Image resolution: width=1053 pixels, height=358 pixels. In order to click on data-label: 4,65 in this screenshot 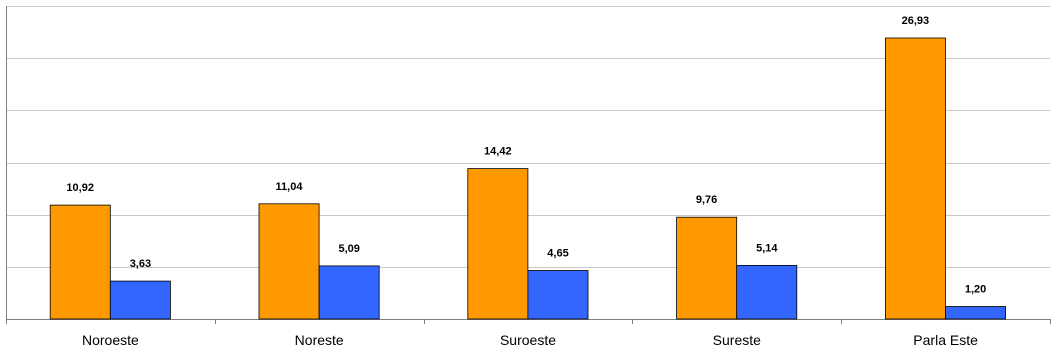, I will do `click(557, 254)`.